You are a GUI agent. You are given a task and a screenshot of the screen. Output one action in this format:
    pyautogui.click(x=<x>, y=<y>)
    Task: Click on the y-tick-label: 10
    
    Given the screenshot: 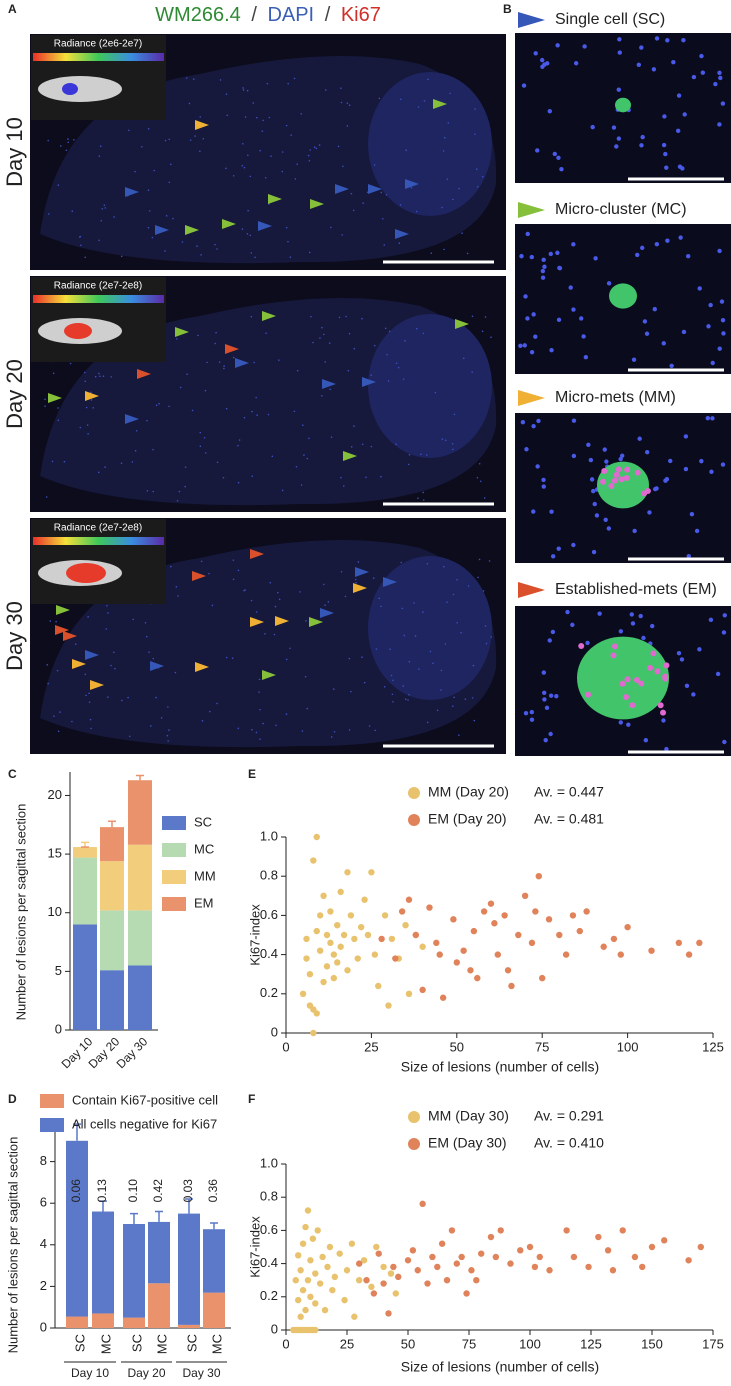 What is the action you would take?
    pyautogui.click(x=55, y=911)
    